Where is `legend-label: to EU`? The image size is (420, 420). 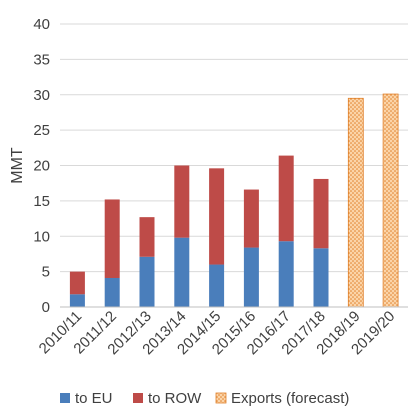 legend-label: to EU is located at coordinates (94, 398).